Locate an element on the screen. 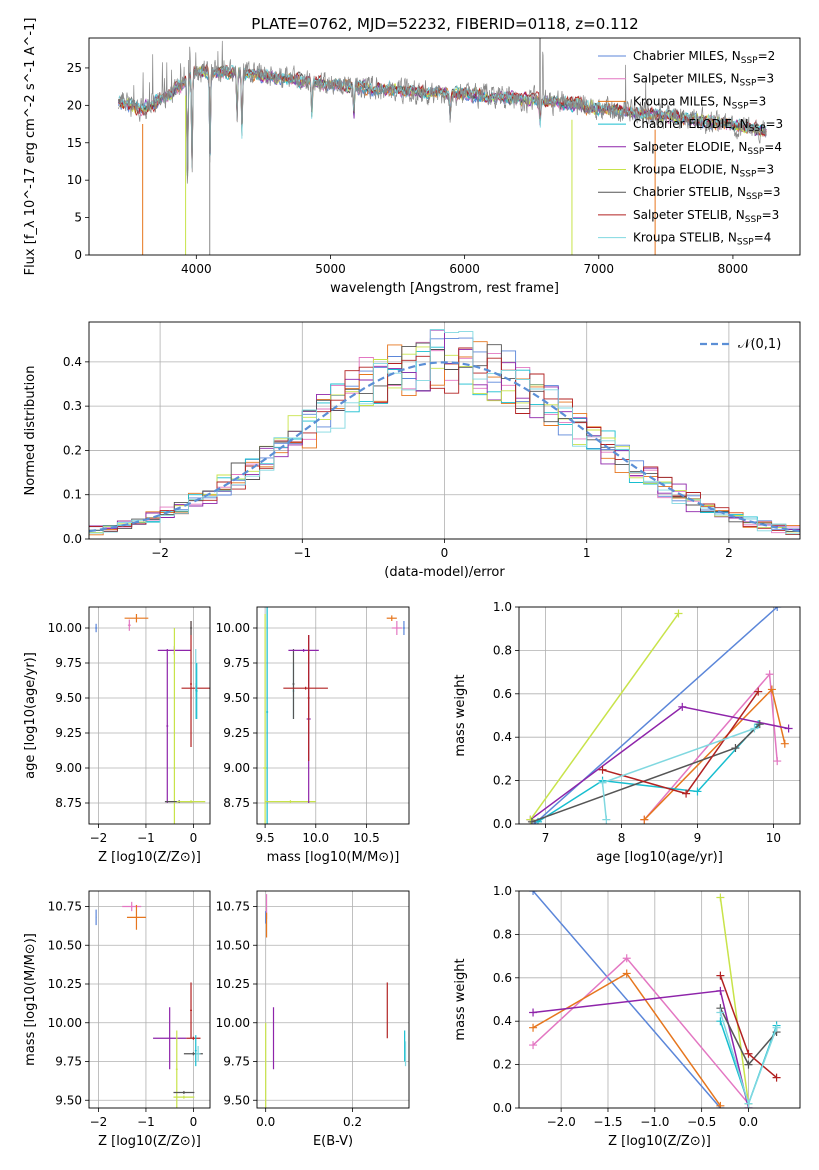 This screenshot has height=1170, width=819. legend-entry: Chabrier STELIB, NSSP=3 is located at coordinates (707, 193).